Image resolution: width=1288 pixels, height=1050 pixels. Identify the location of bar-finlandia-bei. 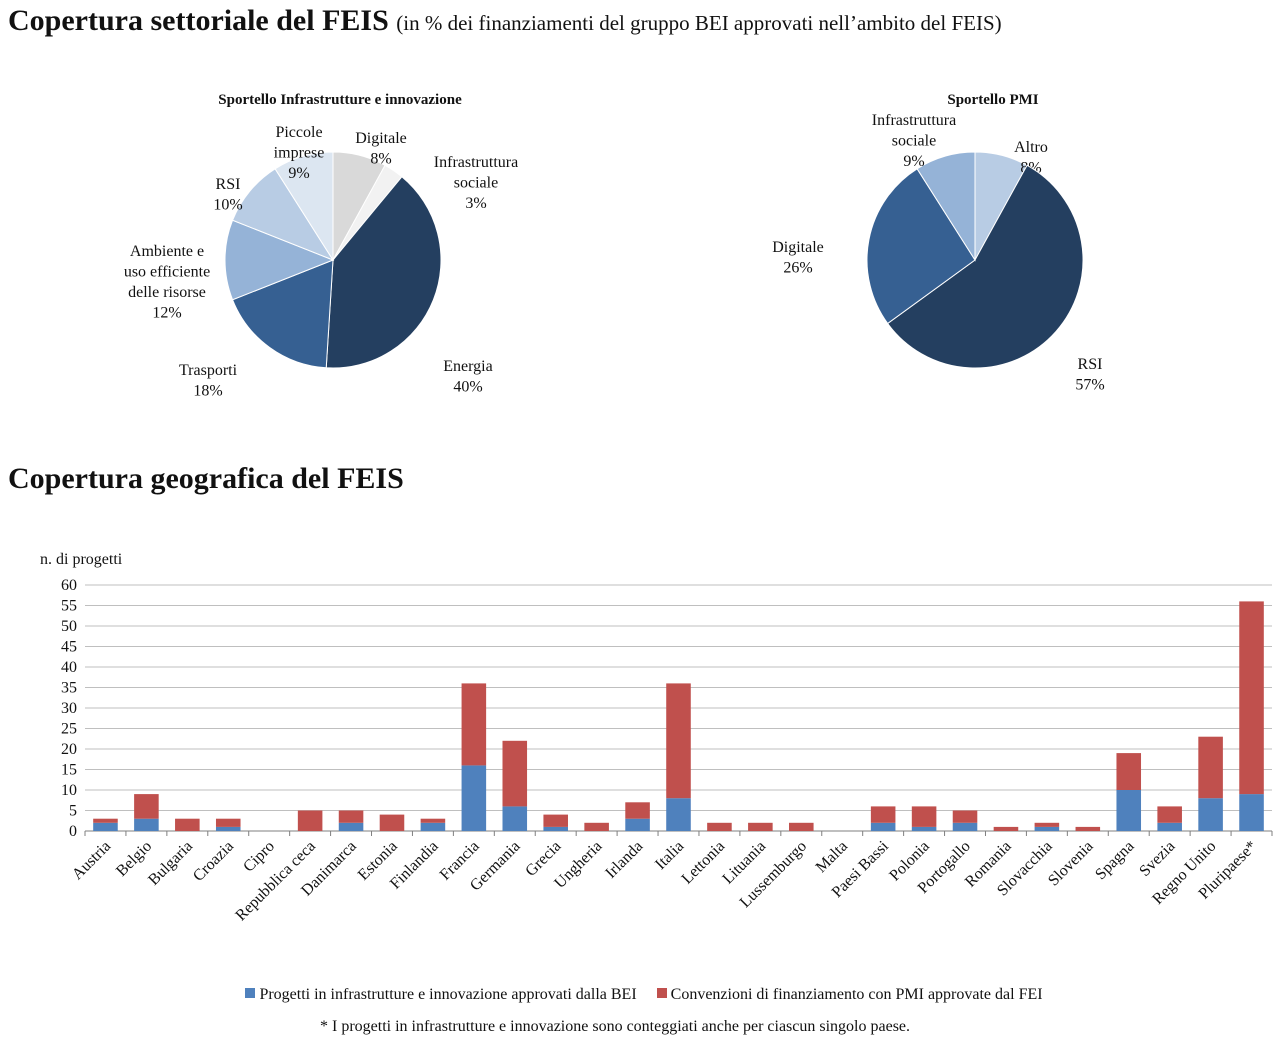
(433, 826).